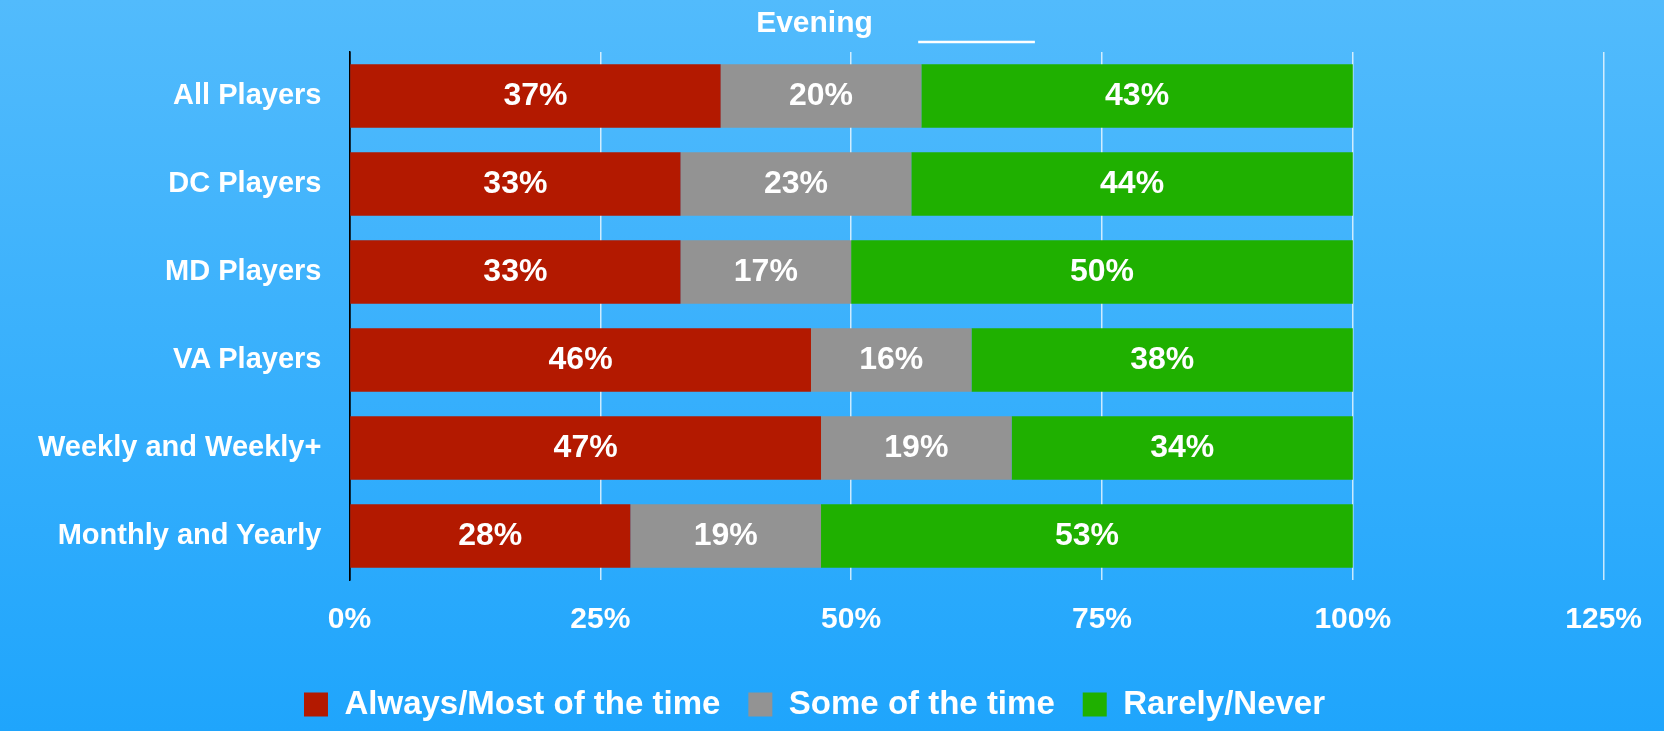 This screenshot has height=731, width=1664. Describe the element at coordinates (349, 618) in the screenshot. I see `x-tick-label: 0%` at that location.